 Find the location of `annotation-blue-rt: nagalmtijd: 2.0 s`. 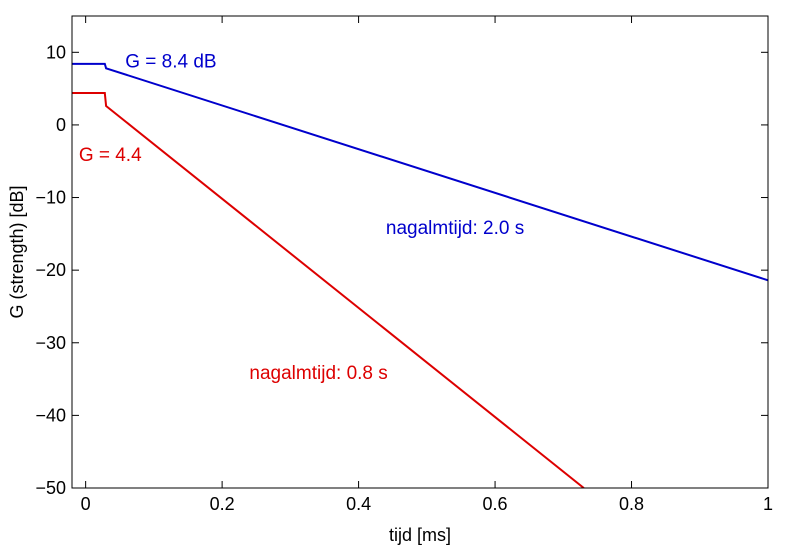

annotation-blue-rt: nagalmtijd: 2.0 s is located at coordinates (455, 228).